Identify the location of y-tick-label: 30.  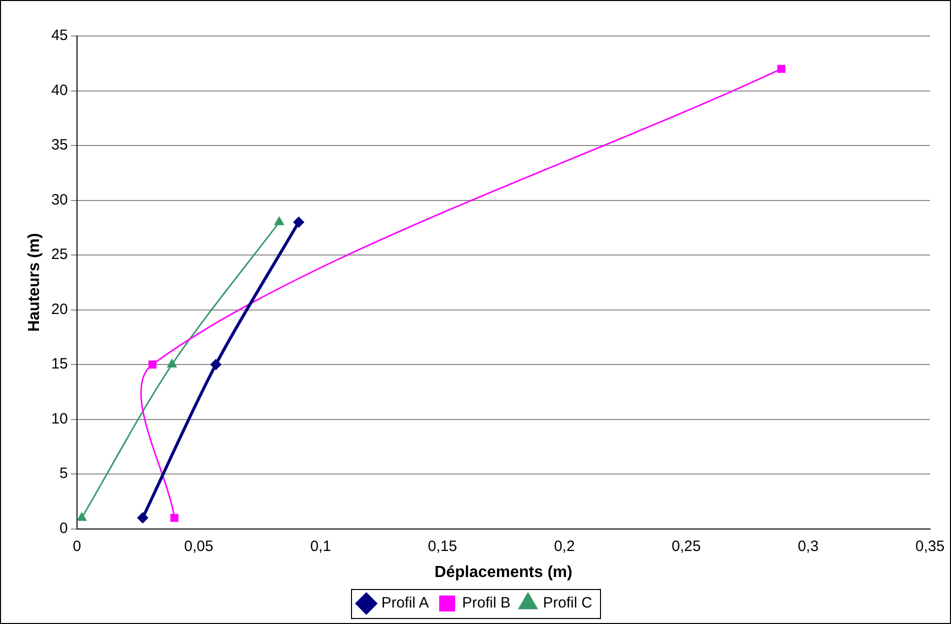
(59, 199).